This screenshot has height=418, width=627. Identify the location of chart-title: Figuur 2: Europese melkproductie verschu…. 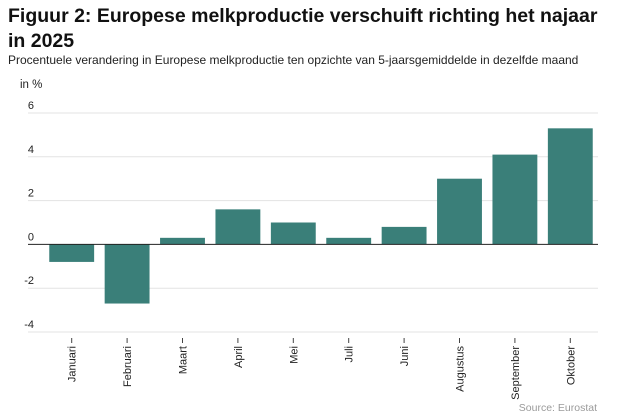
(303, 28).